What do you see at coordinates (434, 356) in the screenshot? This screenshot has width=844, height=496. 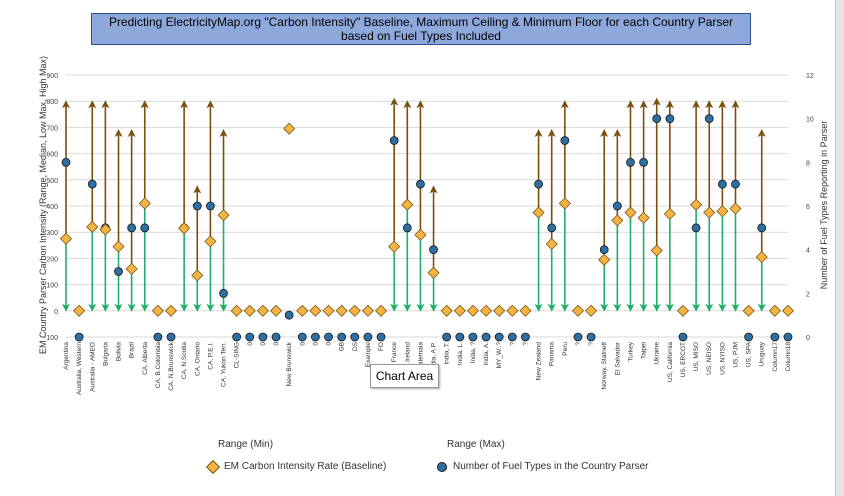 I see `category-label: India, A.P.` at bounding box center [434, 356].